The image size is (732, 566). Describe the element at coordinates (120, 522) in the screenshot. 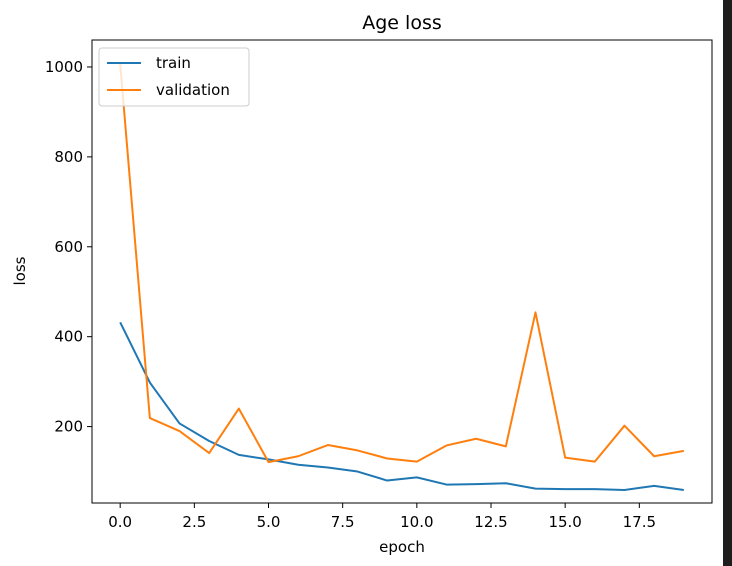

I see `x-tick-label: 0.0` at that location.